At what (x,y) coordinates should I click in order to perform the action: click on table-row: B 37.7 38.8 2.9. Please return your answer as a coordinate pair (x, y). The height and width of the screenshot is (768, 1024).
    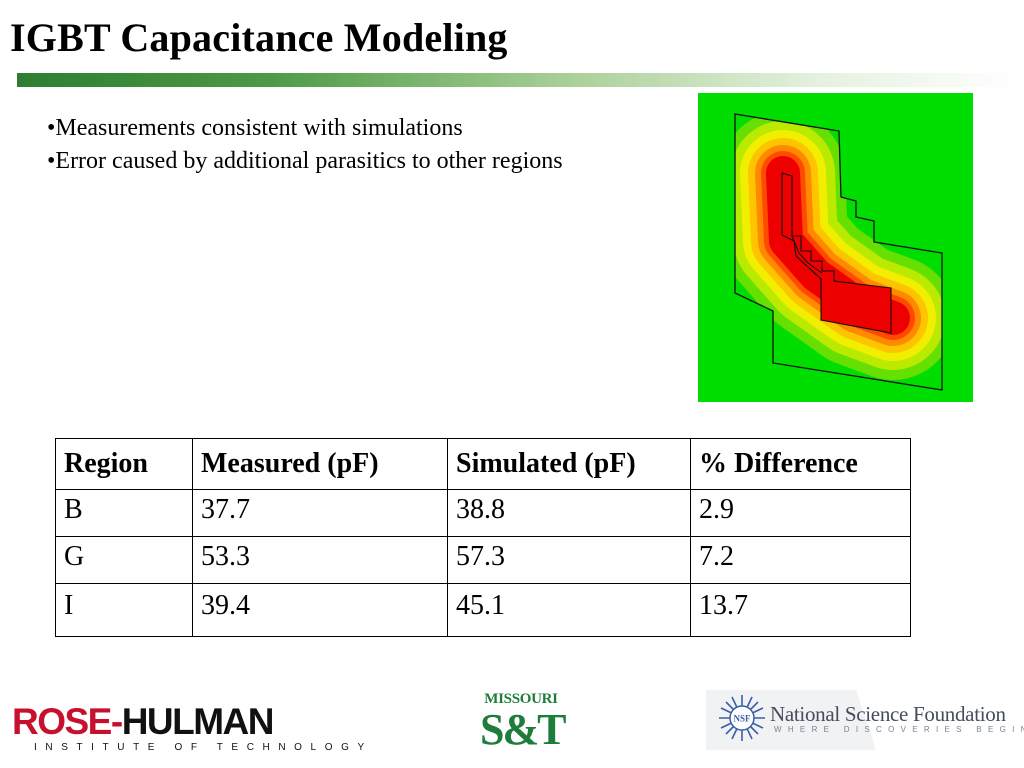
    Looking at the image, I should click on (483, 513).